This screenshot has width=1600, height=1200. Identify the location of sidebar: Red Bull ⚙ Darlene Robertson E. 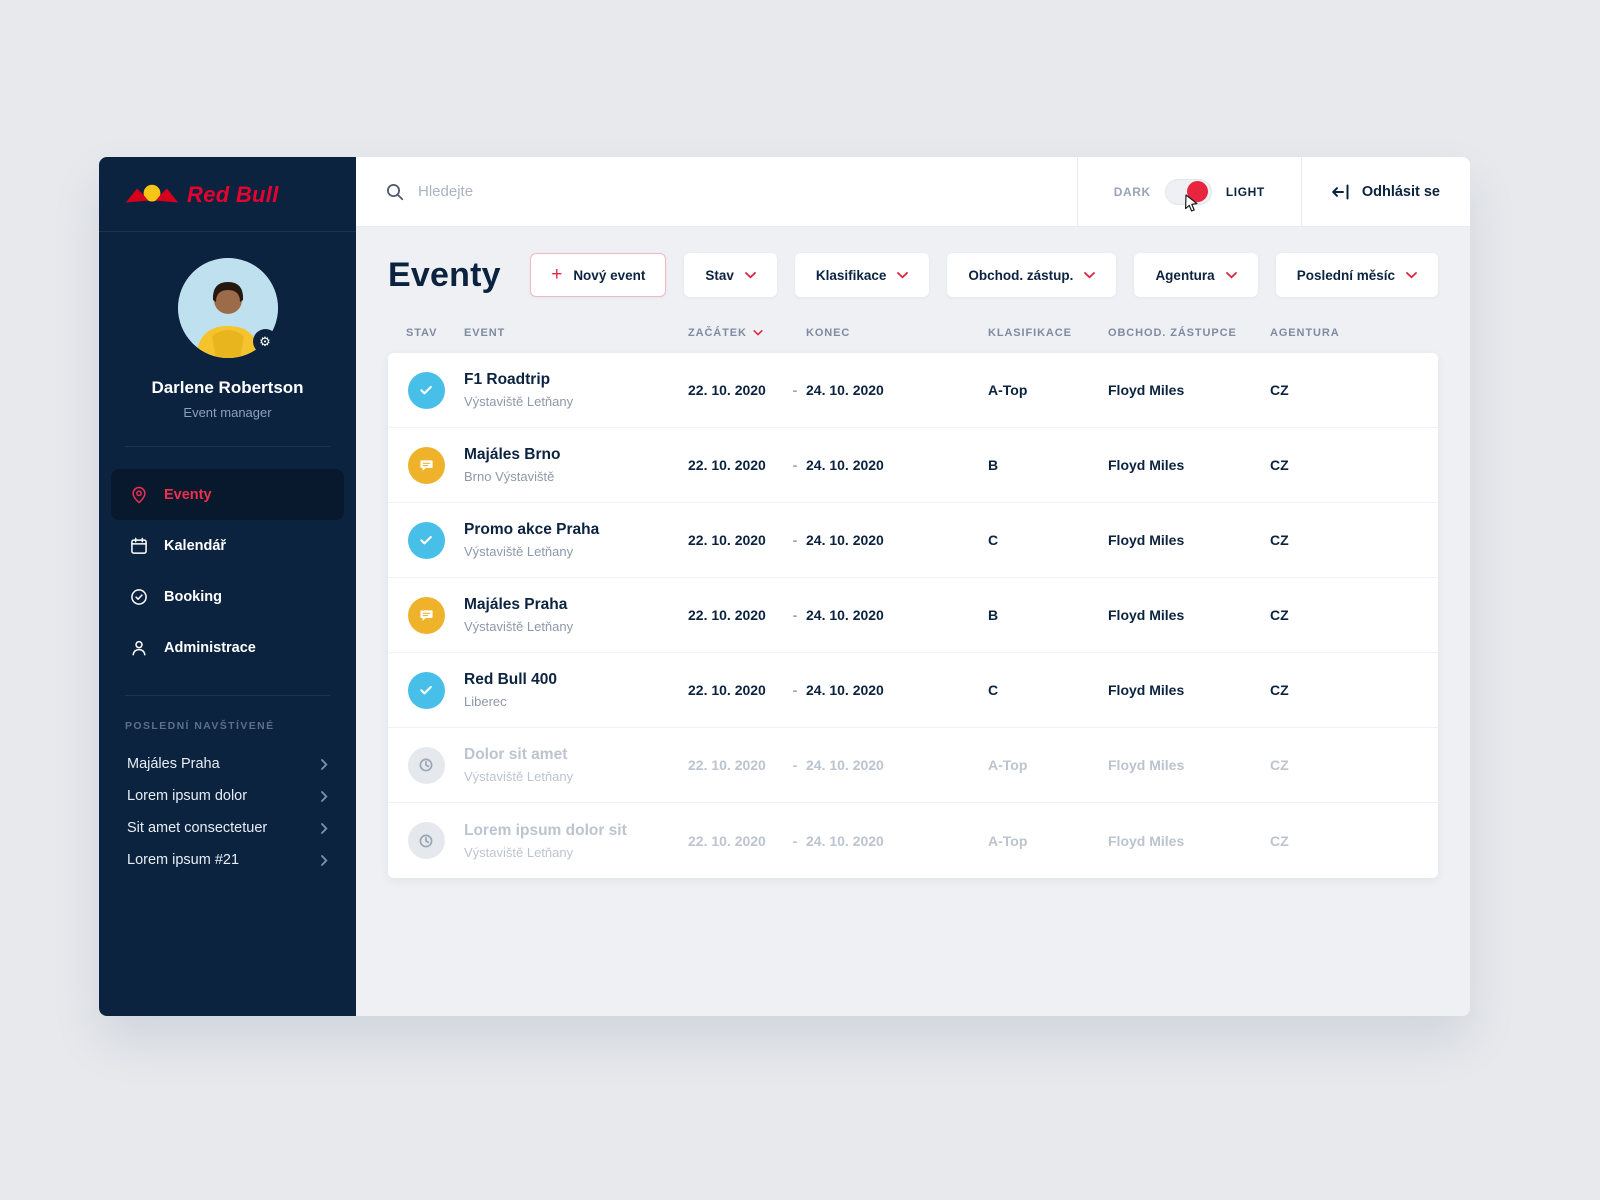
(227, 586).